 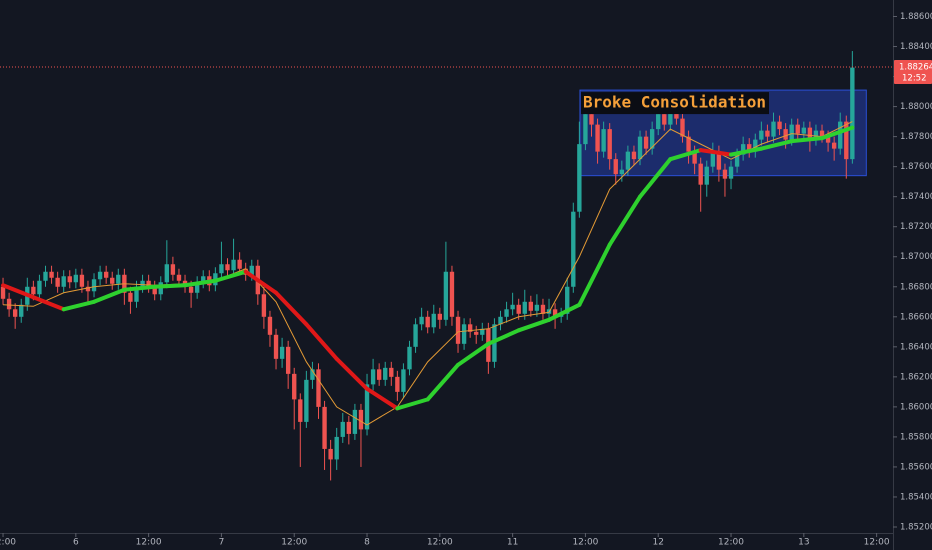 I want to click on annotation-text: Broke Consolidation, so click(x=674, y=102).